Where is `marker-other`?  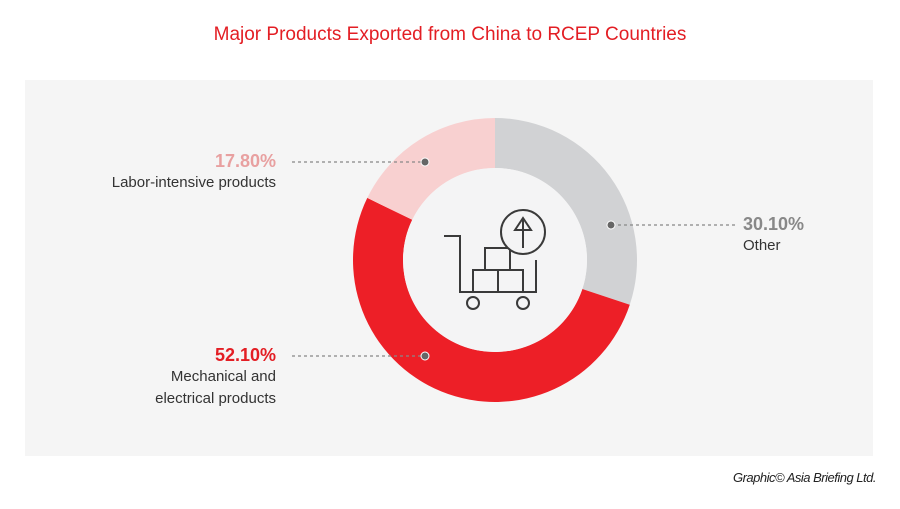
marker-other is located at coordinates (611, 225).